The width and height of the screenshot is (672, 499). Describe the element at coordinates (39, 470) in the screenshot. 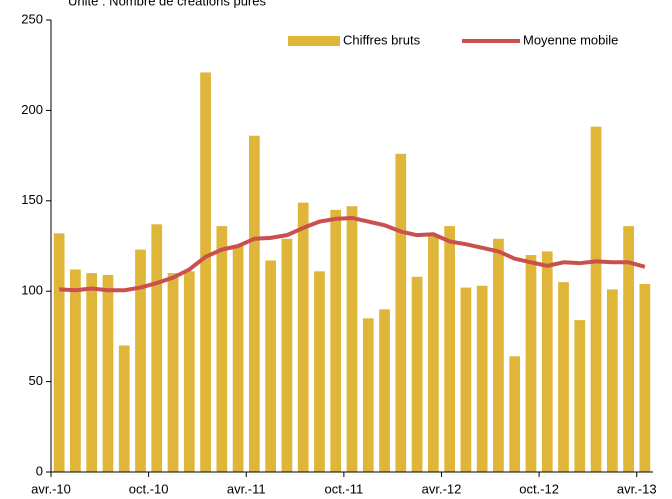

I see `y-tick-label: 0` at that location.